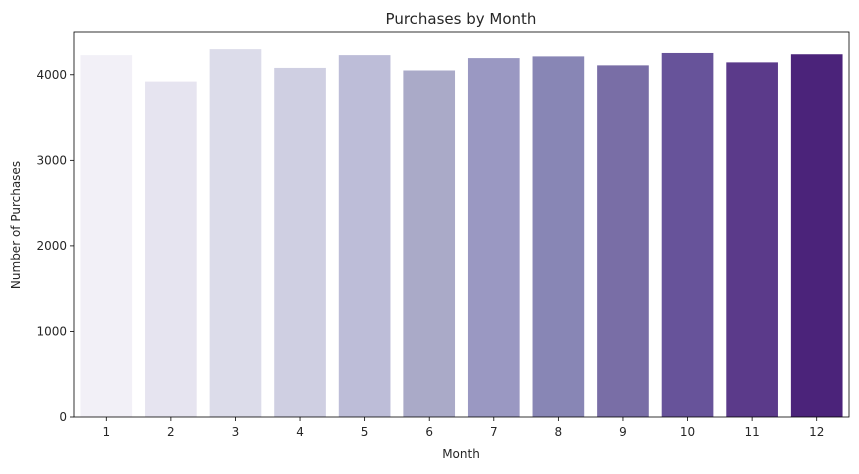 The width and height of the screenshot is (859, 474). What do you see at coordinates (51, 246) in the screenshot?
I see `y-tick-label: 2000` at bounding box center [51, 246].